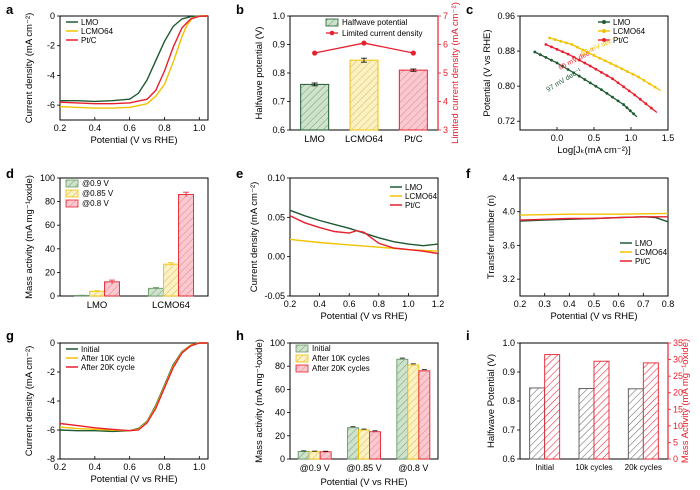  Describe the element at coordinates (314, 139) in the screenshot. I see `category-label: LMO` at that location.